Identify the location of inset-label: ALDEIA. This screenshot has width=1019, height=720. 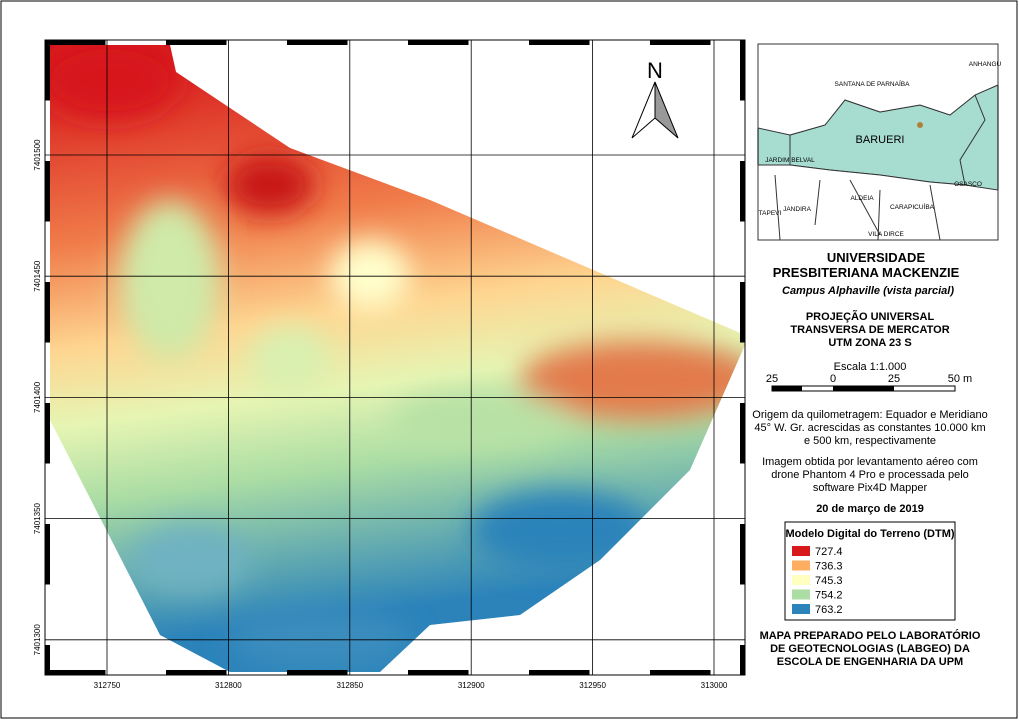
(862, 198).